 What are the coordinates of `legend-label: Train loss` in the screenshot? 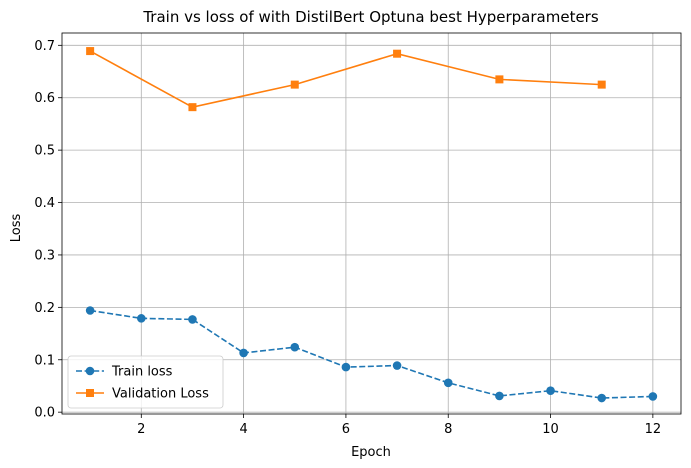 It's located at (142, 372).